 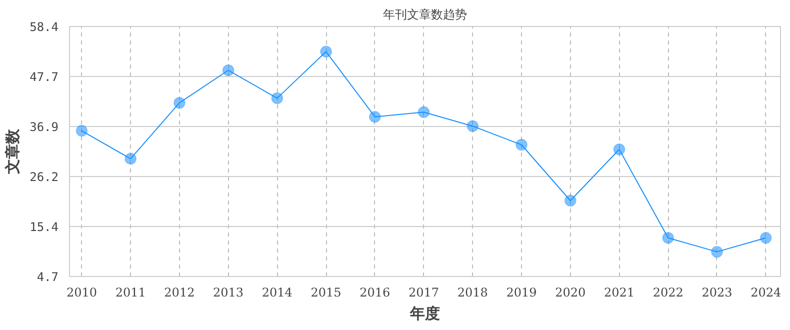 What do you see at coordinates (424, 313) in the screenshot?
I see `x-axis-title: 年度` at bounding box center [424, 313].